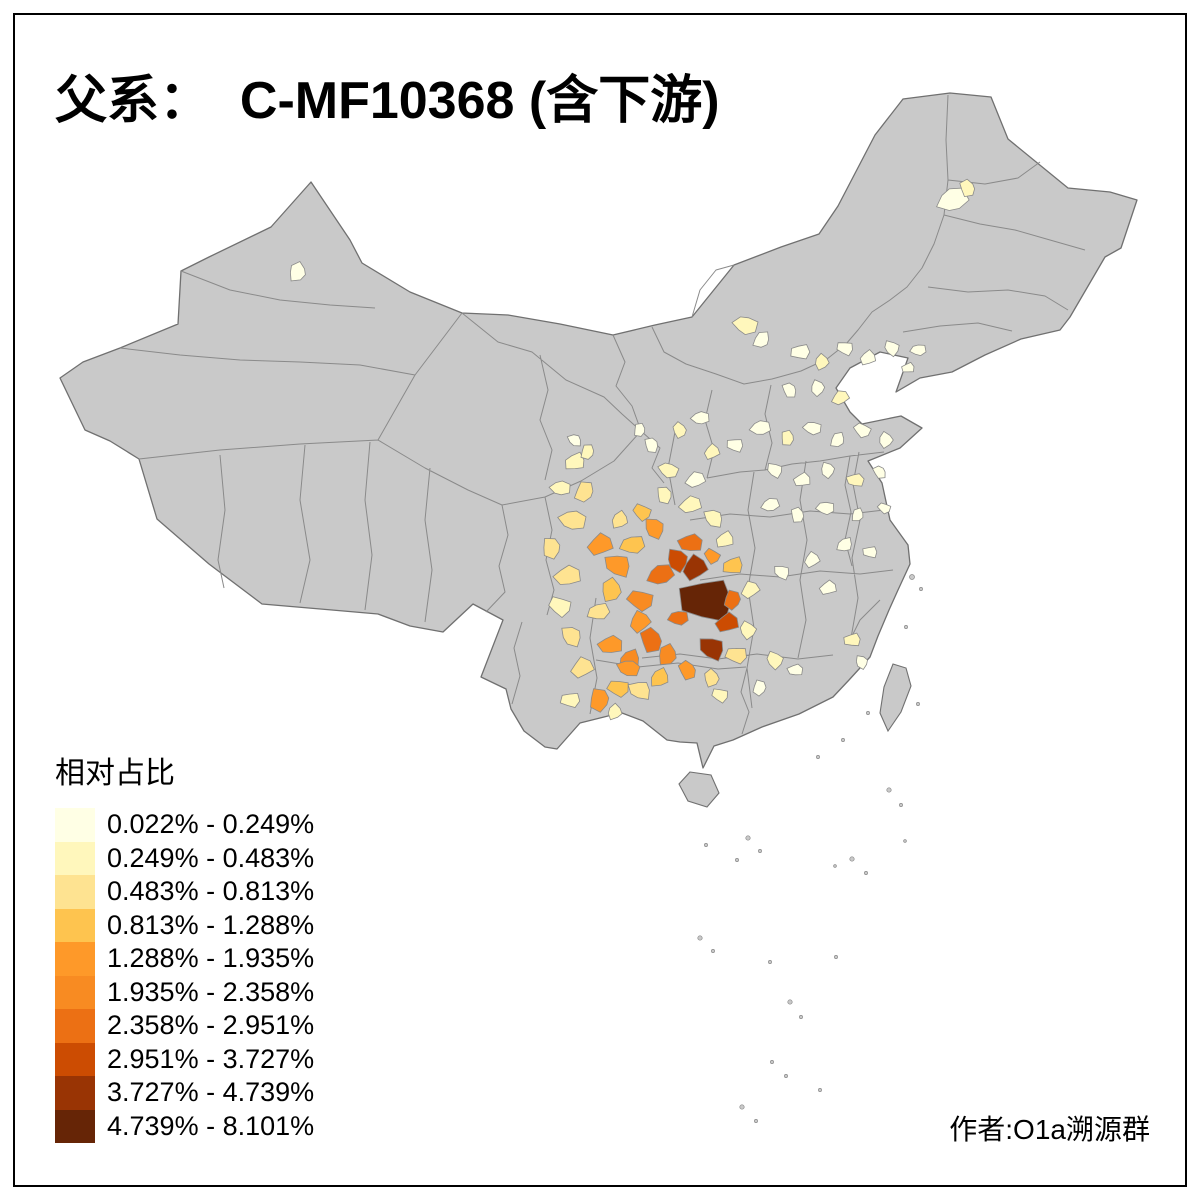 Image resolution: width=1200 pixels, height=1200 pixels. I want to click on legend-entry: 2.951% - 3.727%, so click(185, 1059).